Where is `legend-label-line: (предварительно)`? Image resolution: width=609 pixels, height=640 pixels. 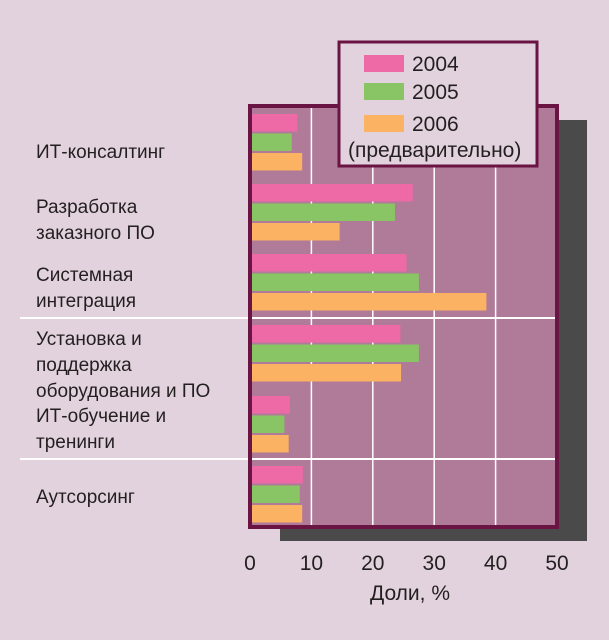
legend-label-line: (предварительно) is located at coordinates (434, 150).